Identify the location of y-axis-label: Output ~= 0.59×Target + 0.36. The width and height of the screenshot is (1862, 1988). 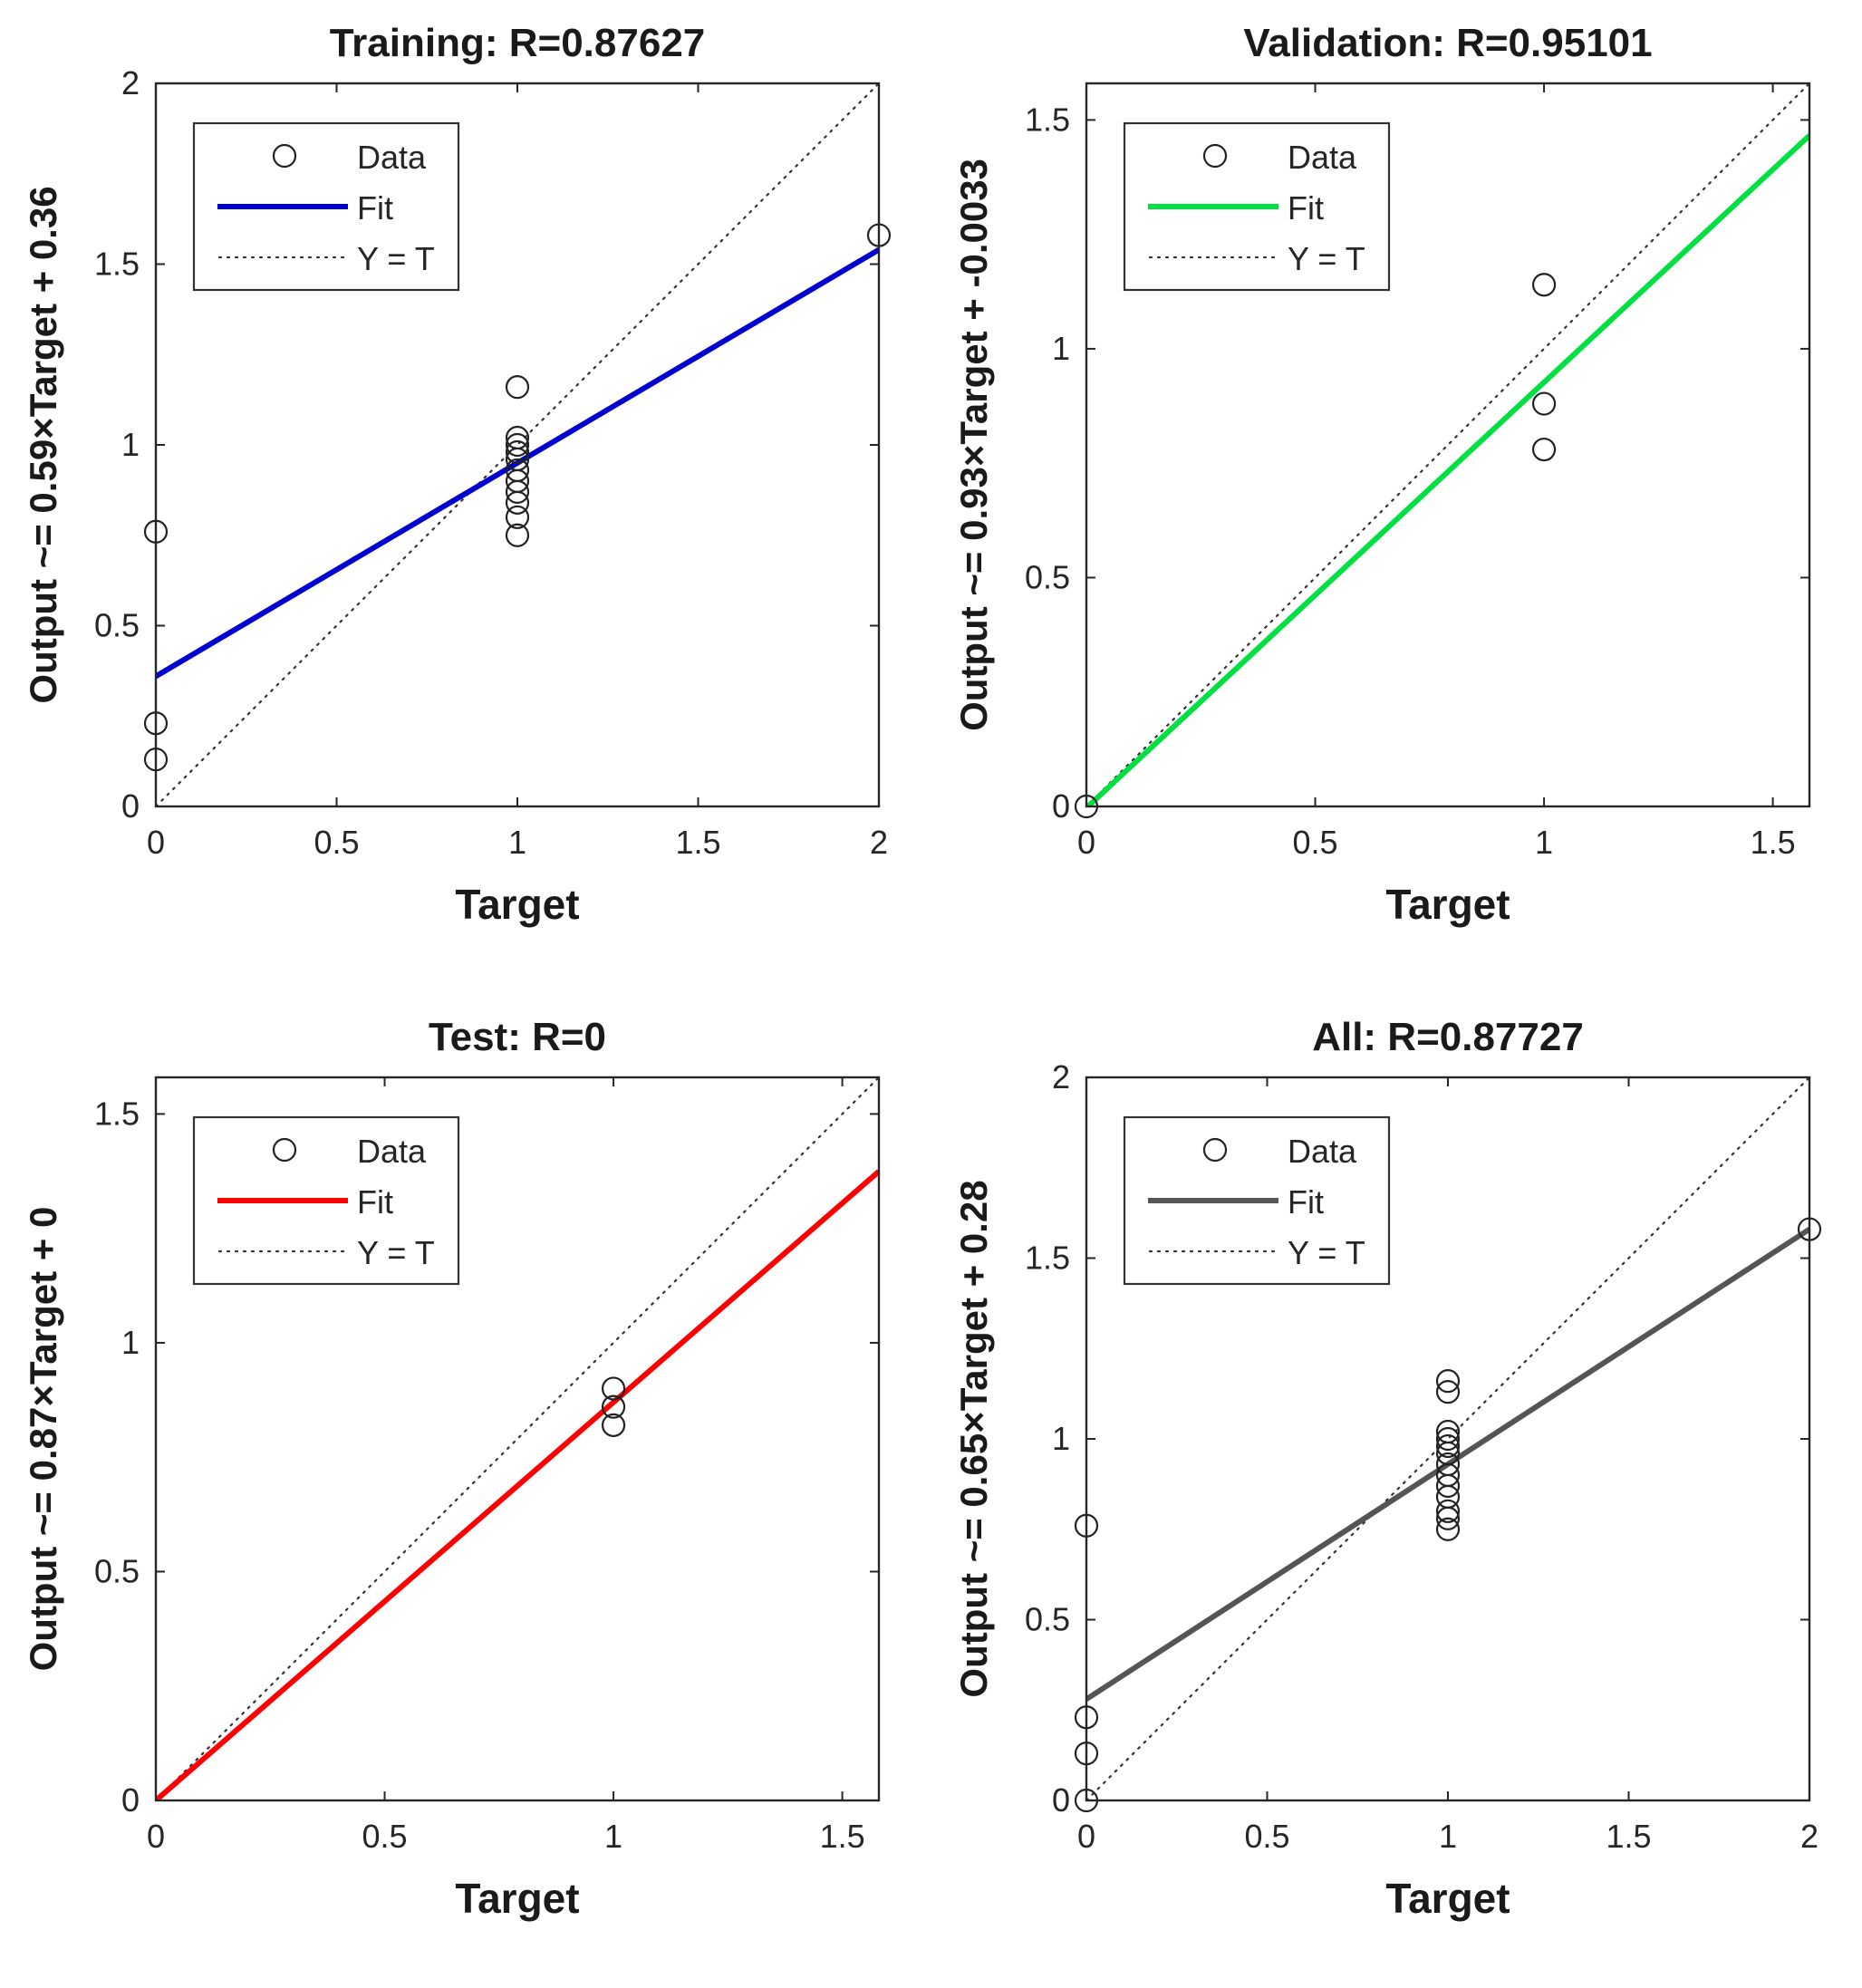
(43, 444).